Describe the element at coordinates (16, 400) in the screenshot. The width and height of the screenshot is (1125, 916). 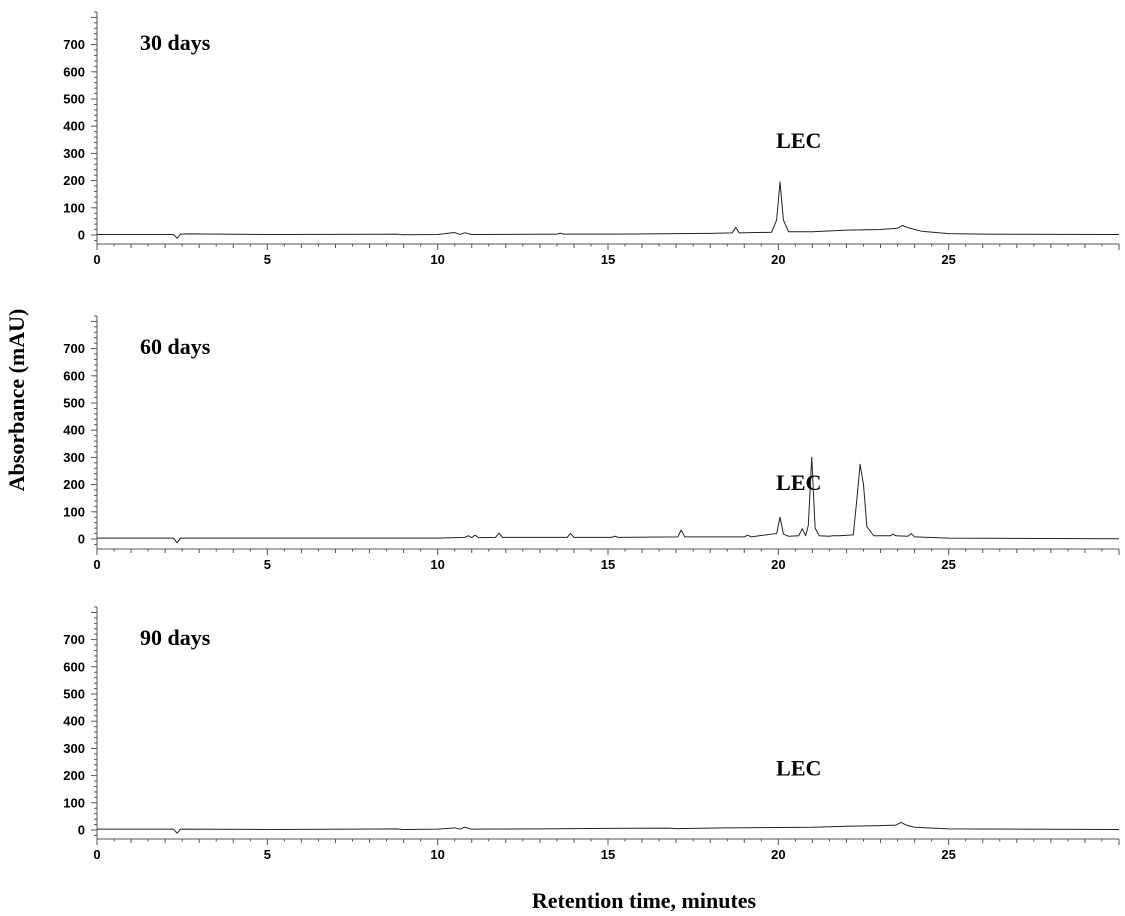
I see `y-axis-title: Absorbance (mAU)` at that location.